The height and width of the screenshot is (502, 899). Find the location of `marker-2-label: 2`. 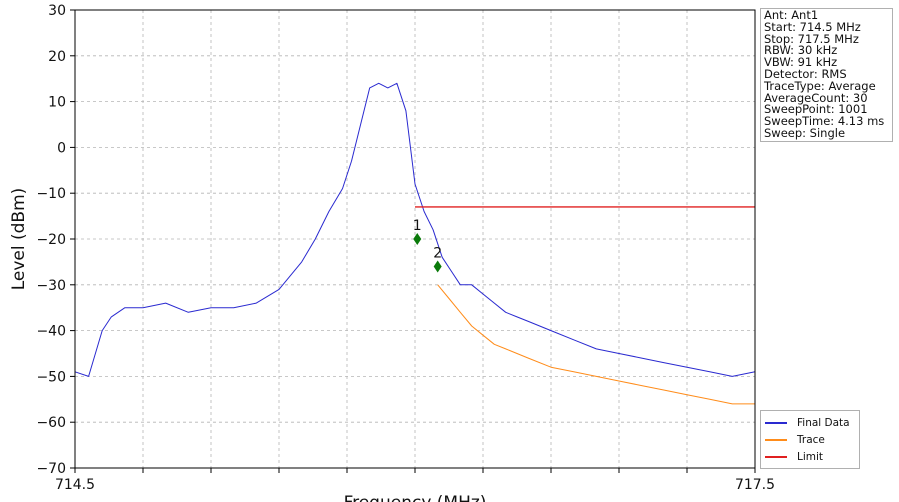

marker-2-label: 2 is located at coordinates (437, 253).